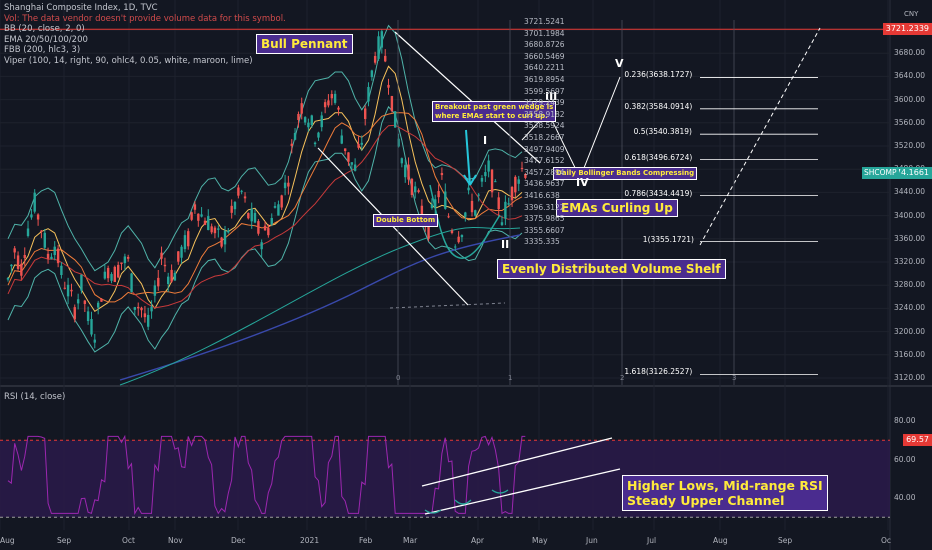 The image size is (932, 550). I want to click on vpvr-level-label: 3335.335, so click(542, 242).